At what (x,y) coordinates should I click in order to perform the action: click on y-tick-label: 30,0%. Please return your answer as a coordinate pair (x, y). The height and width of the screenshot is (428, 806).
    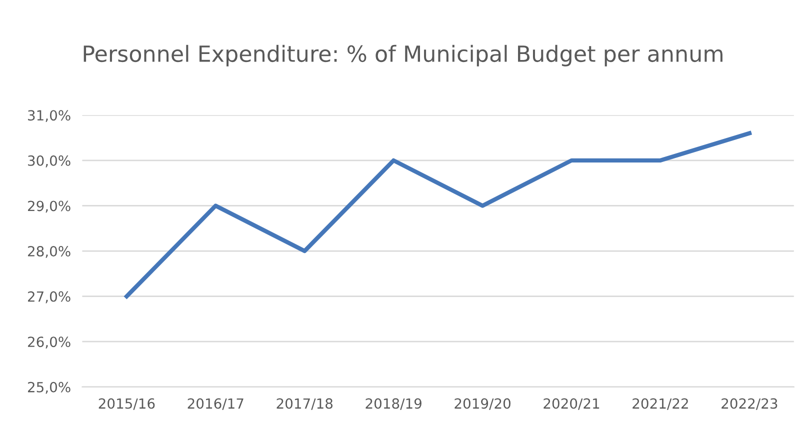
    Looking at the image, I should click on (49, 161).